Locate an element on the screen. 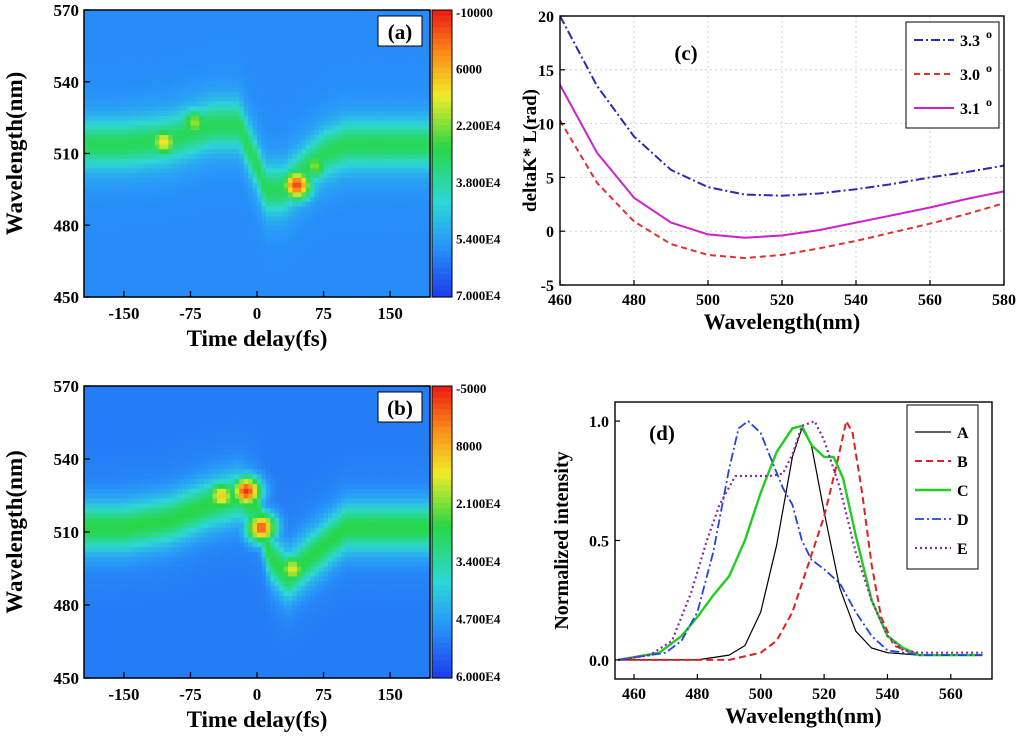 The image size is (1024, 747). colorbar-segment is located at coordinates (442, 288).